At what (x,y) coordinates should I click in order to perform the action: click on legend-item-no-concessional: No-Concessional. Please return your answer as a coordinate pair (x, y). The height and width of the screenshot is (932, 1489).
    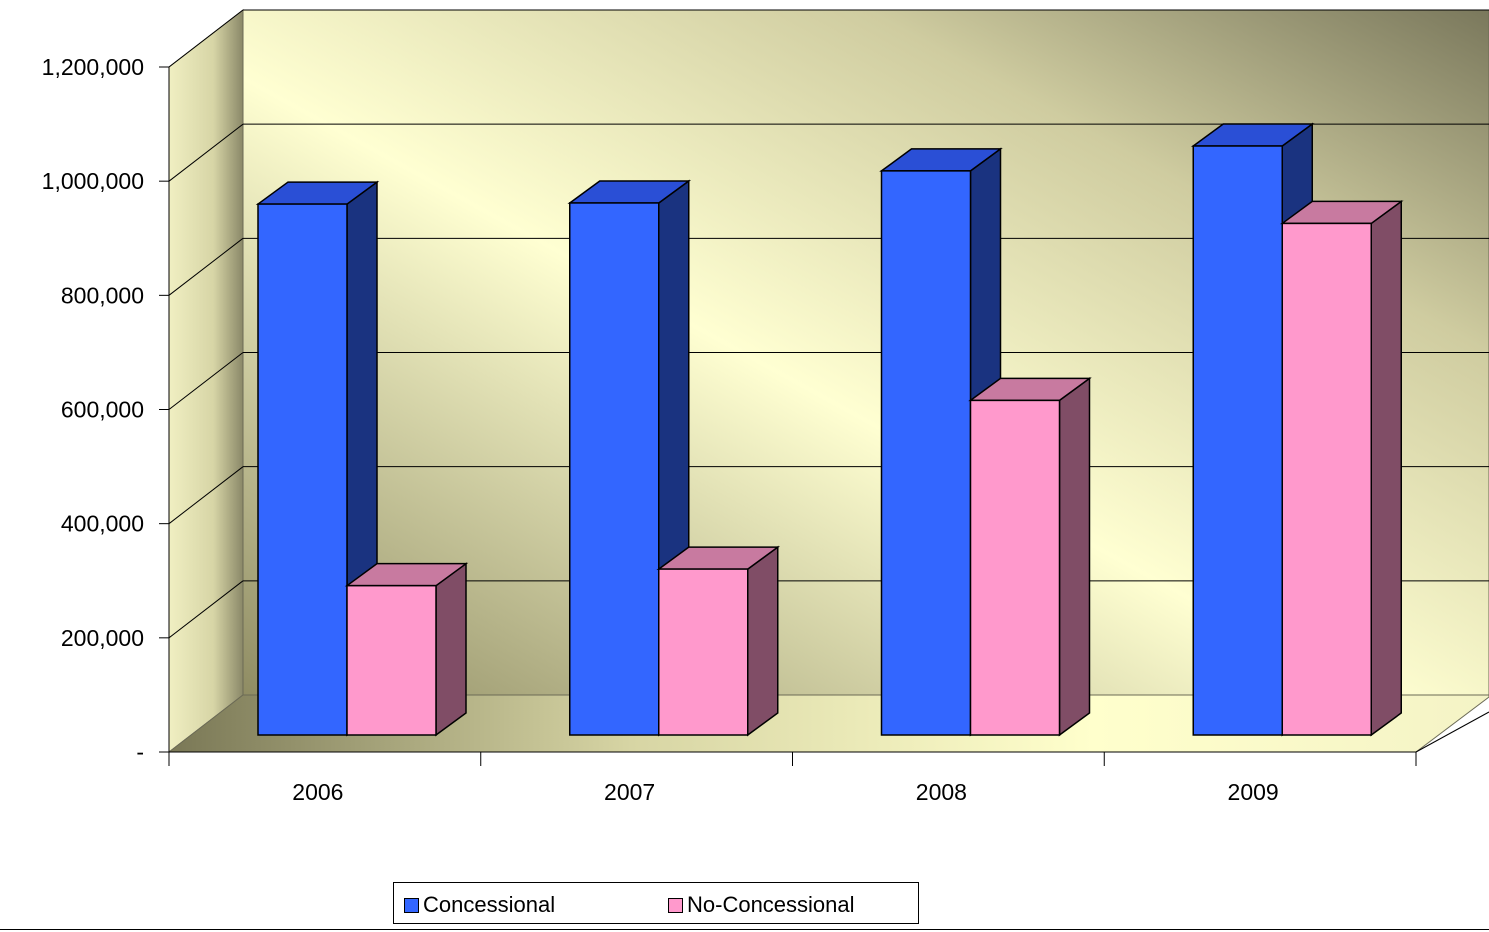
    Looking at the image, I should click on (761, 905).